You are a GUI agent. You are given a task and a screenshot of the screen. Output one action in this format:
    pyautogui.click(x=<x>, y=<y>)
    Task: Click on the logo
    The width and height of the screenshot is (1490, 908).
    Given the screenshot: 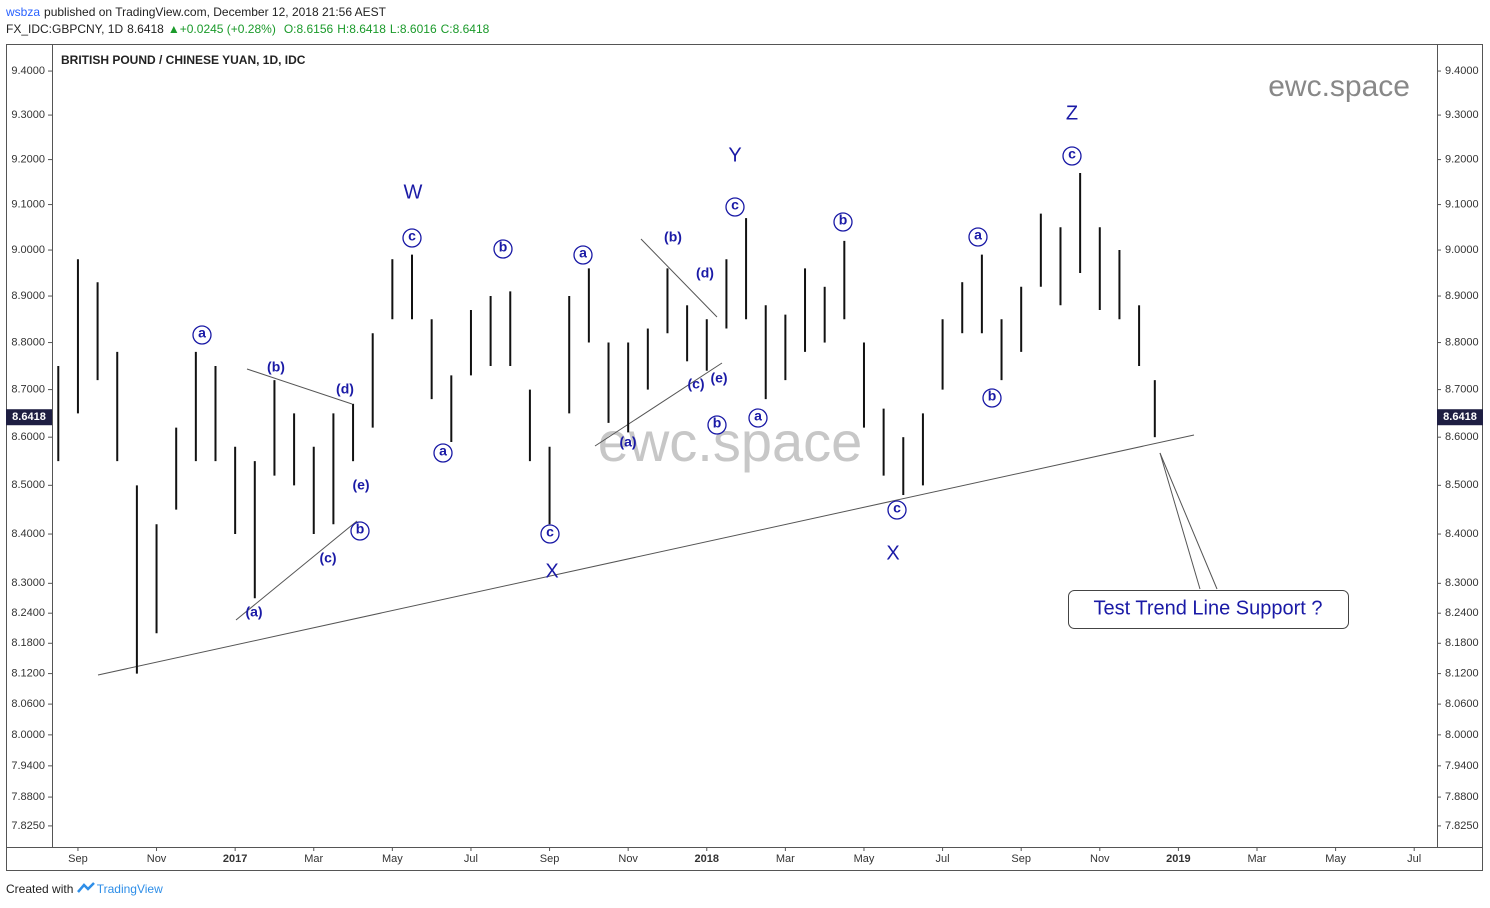 What is the action you would take?
    pyautogui.click(x=85, y=887)
    